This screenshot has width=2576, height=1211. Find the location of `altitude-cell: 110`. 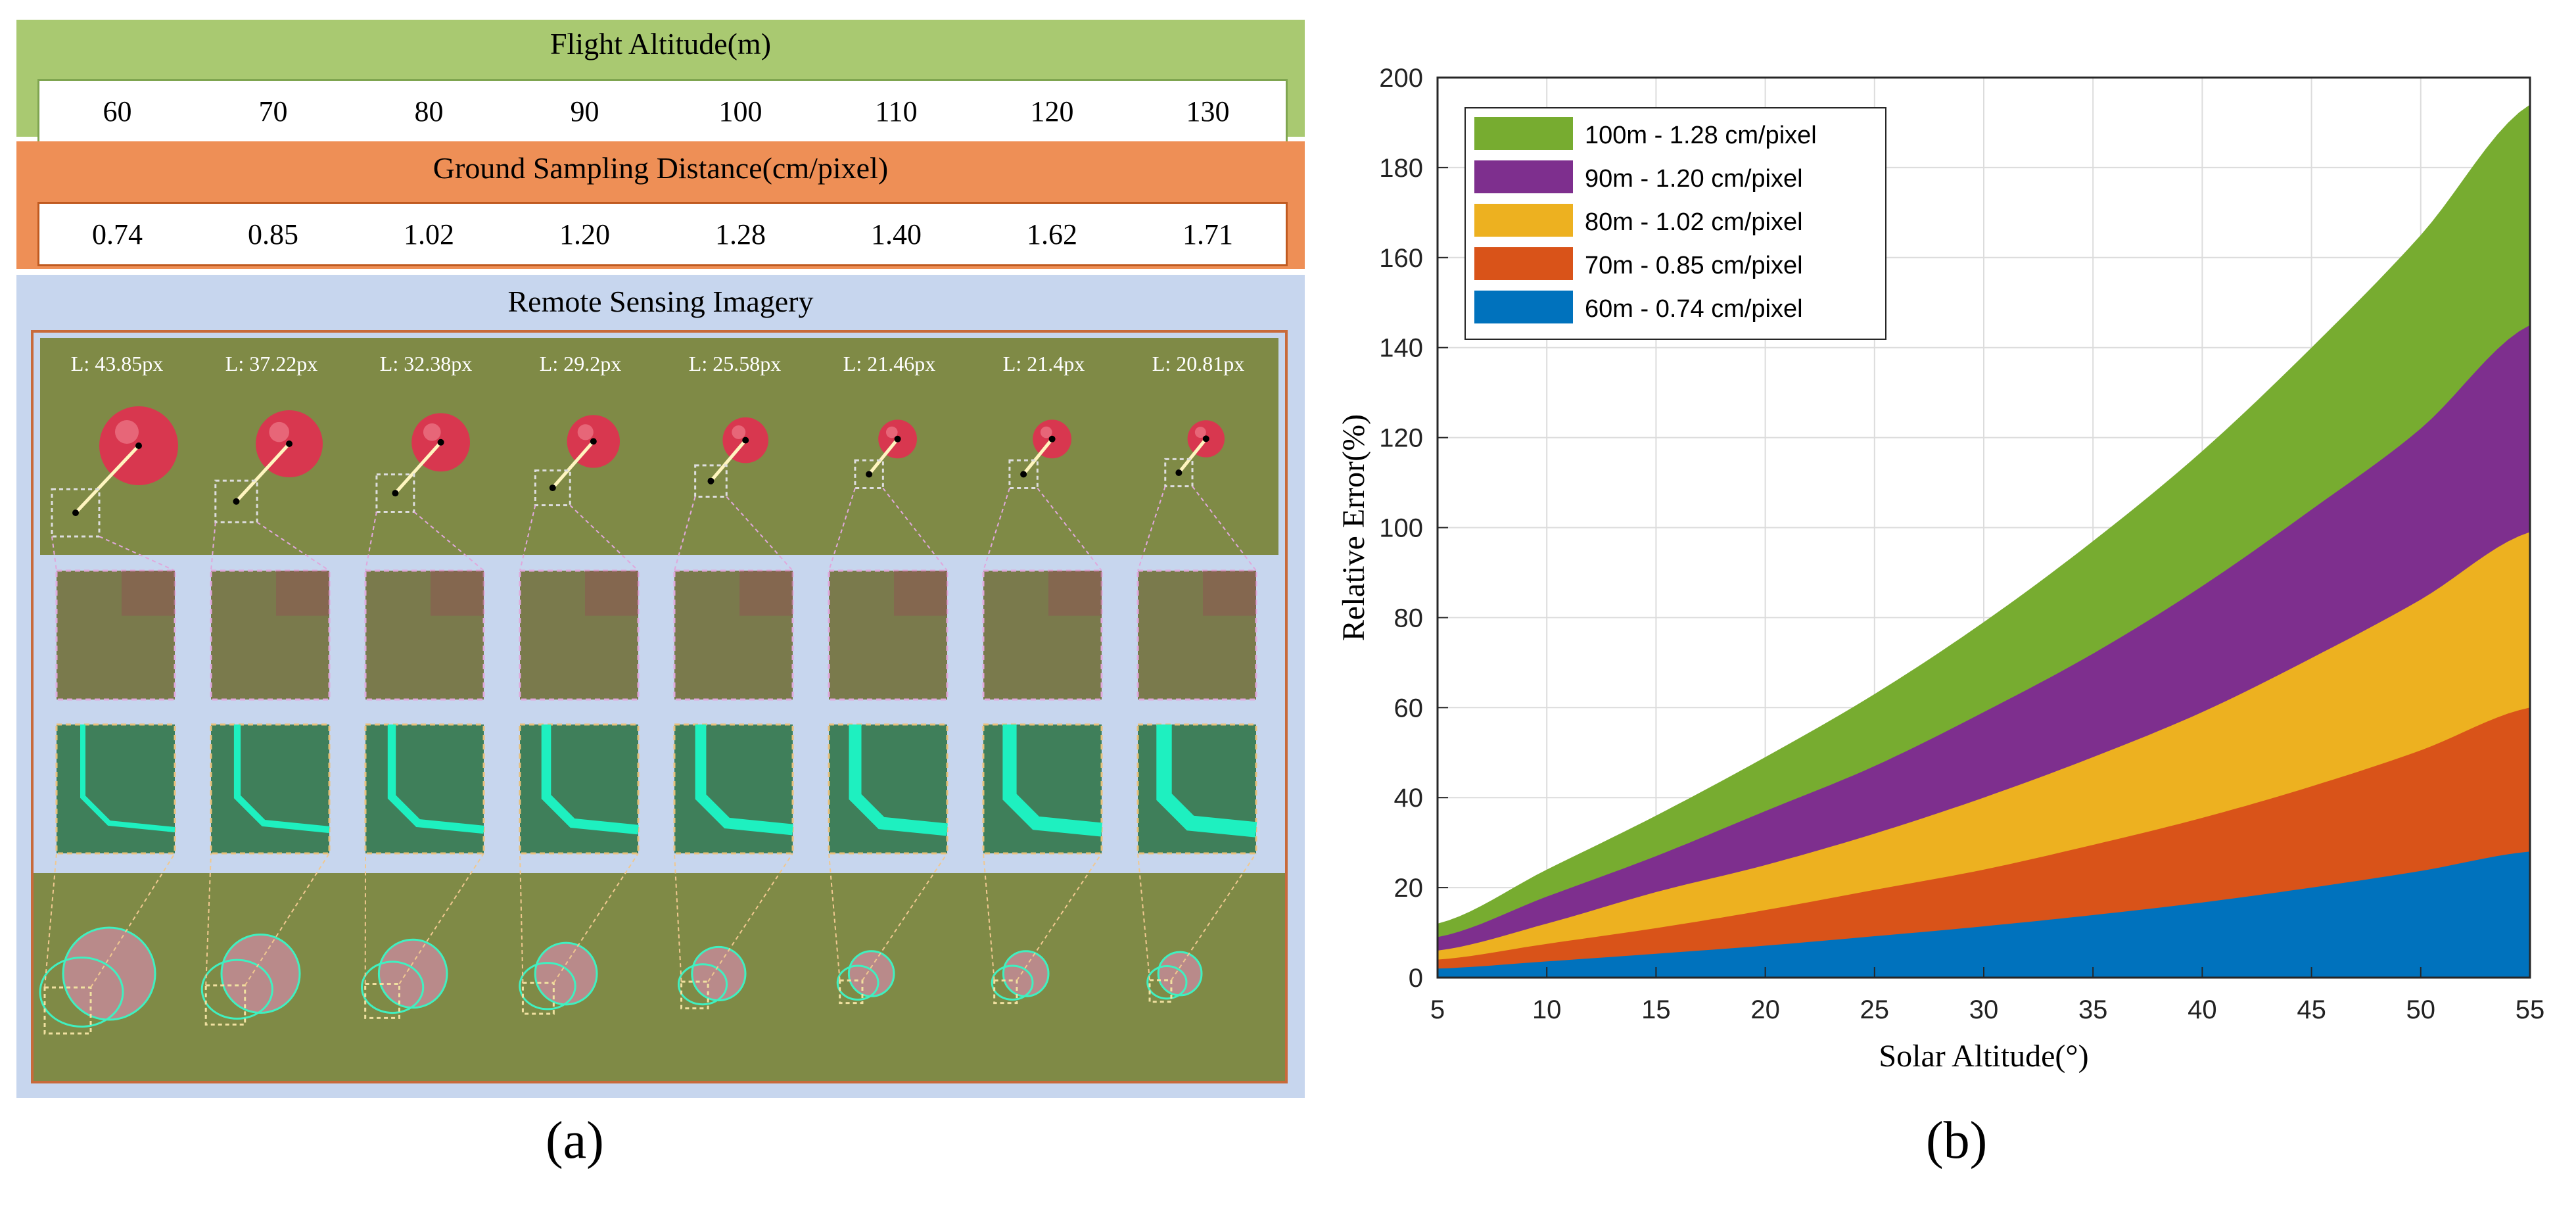

altitude-cell: 110 is located at coordinates (896, 111).